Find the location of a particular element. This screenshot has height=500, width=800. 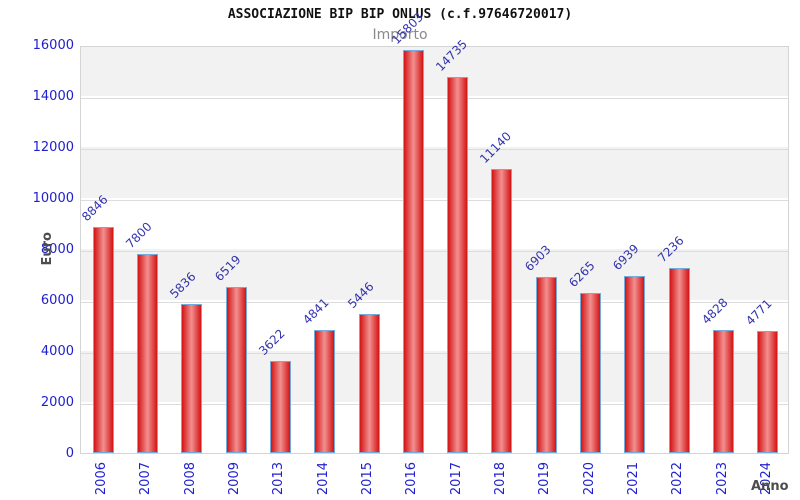

y-tick-label: 10000 is located at coordinates (53, 198).